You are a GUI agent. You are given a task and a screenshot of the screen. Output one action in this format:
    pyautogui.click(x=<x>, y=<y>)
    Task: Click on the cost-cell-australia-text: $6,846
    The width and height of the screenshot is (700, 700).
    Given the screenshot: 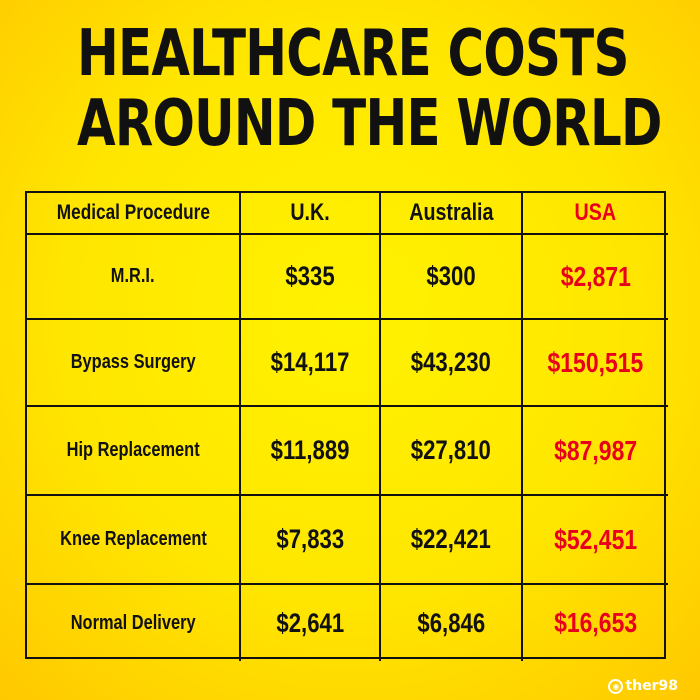 What is the action you would take?
    pyautogui.click(x=451, y=622)
    